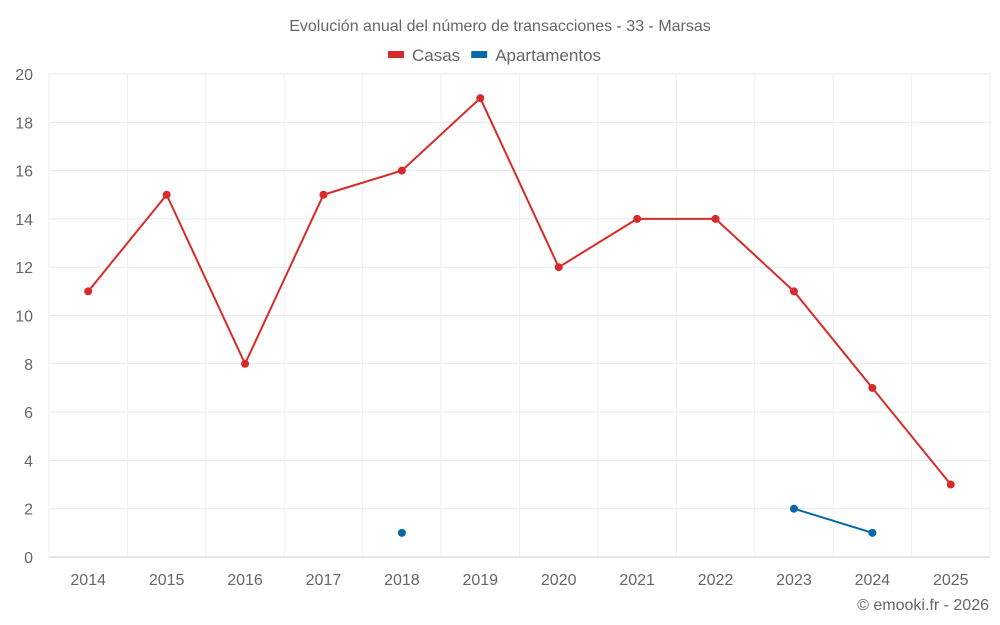  What do you see at coordinates (24, 172) in the screenshot?
I see `y-tick-label: 16` at bounding box center [24, 172].